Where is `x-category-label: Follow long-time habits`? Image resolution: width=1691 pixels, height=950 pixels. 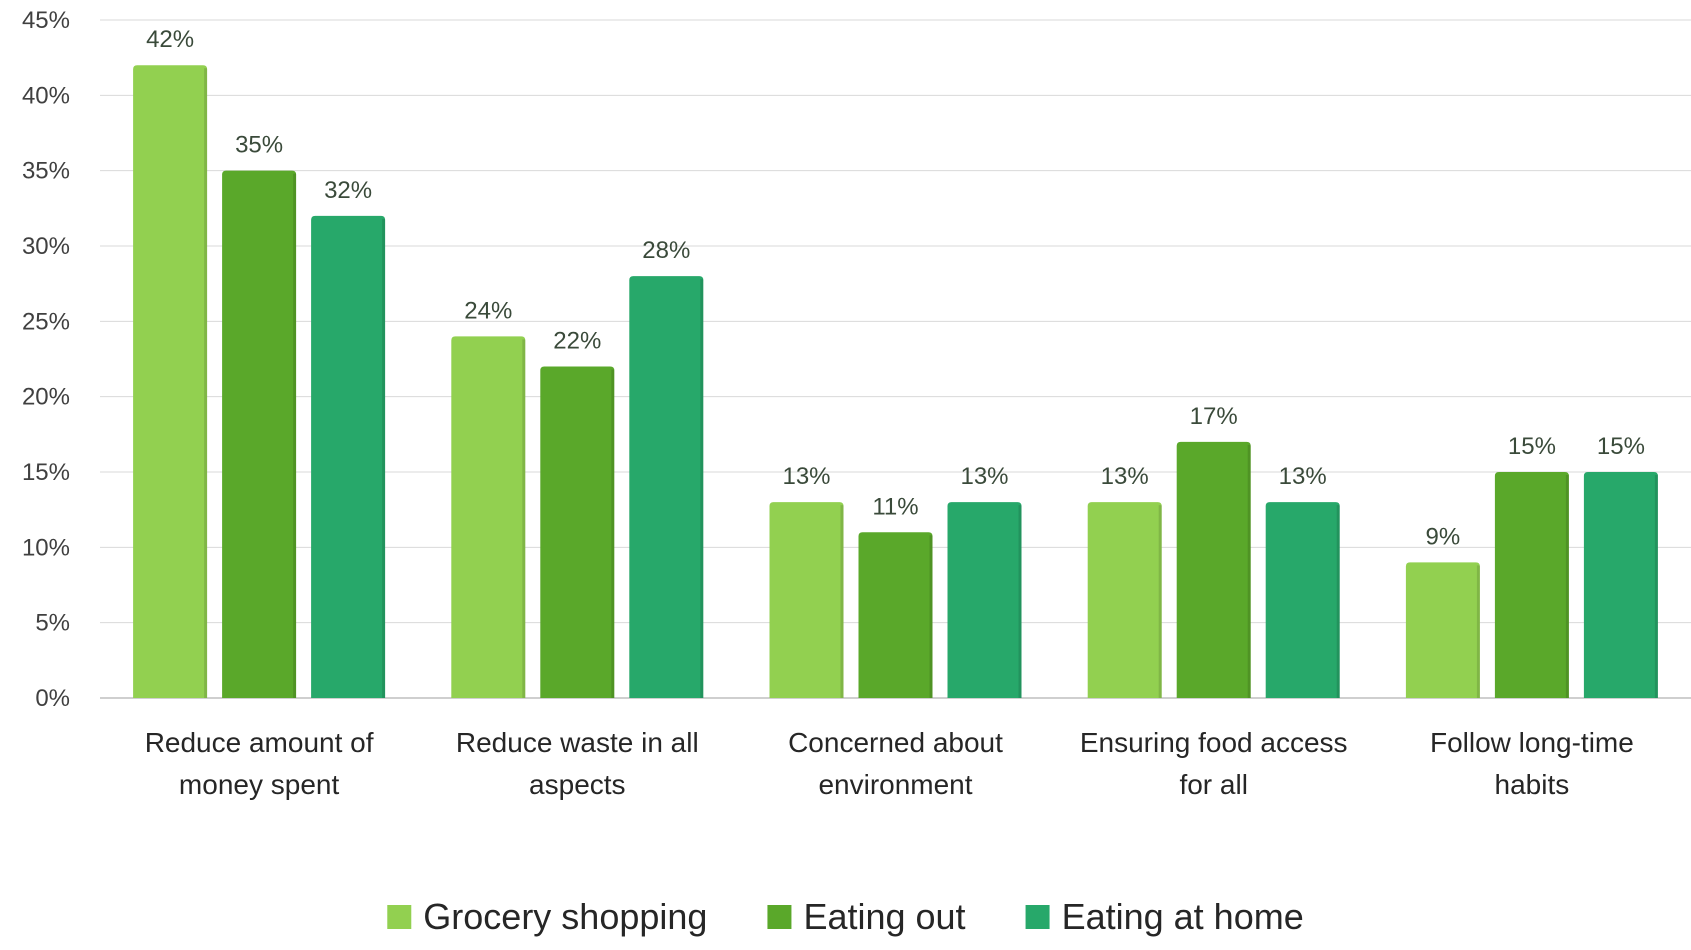 x-category-label: Follow long-time habits is located at coordinates (1532, 763).